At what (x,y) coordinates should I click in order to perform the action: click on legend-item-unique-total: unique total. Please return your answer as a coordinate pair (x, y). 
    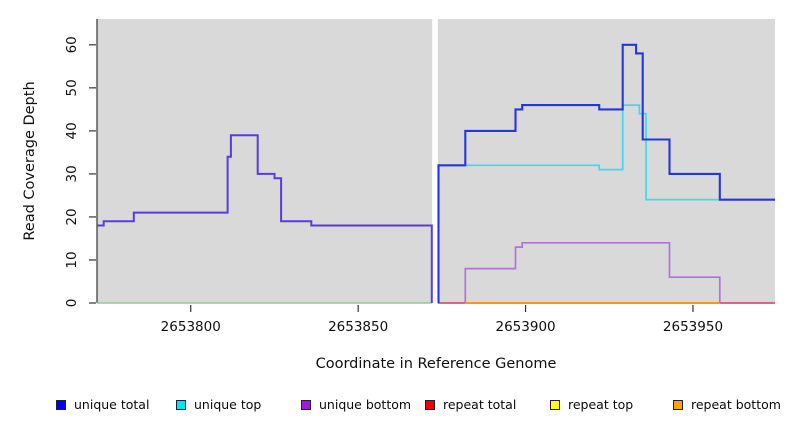
    Looking at the image, I should click on (102, 405).